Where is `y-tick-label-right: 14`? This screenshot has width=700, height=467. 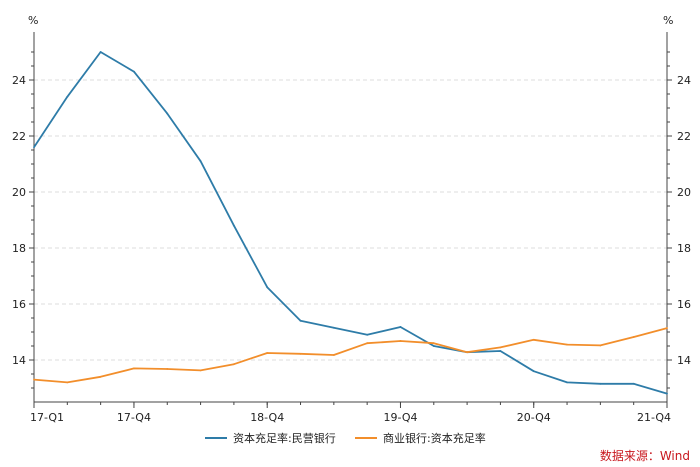 y-tick-label-right: 14 is located at coordinates (684, 360).